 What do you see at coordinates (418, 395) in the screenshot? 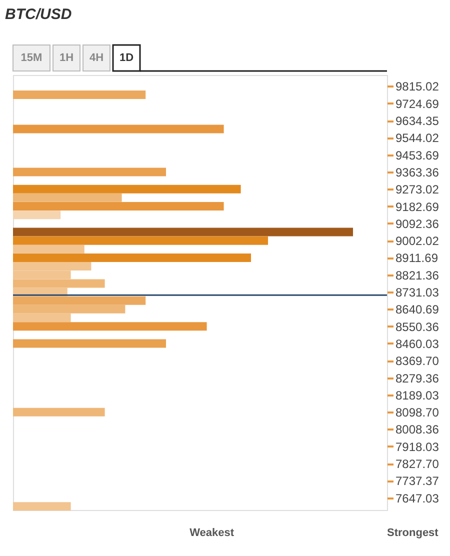
I see `y-tick-label: 8189.03` at bounding box center [418, 395].